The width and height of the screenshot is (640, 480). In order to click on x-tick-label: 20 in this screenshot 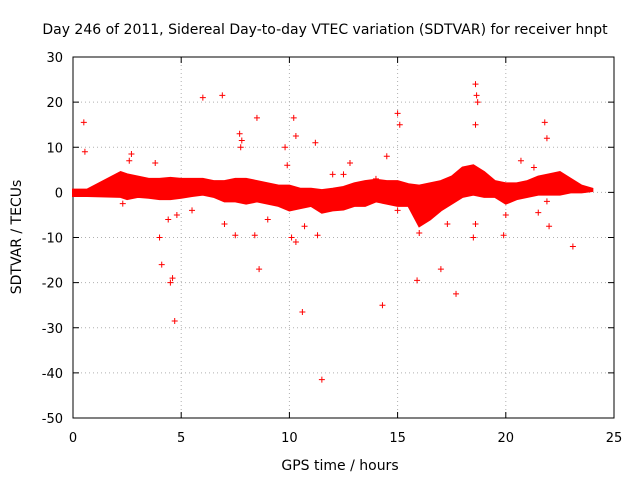, I will do `click(506, 438)`.